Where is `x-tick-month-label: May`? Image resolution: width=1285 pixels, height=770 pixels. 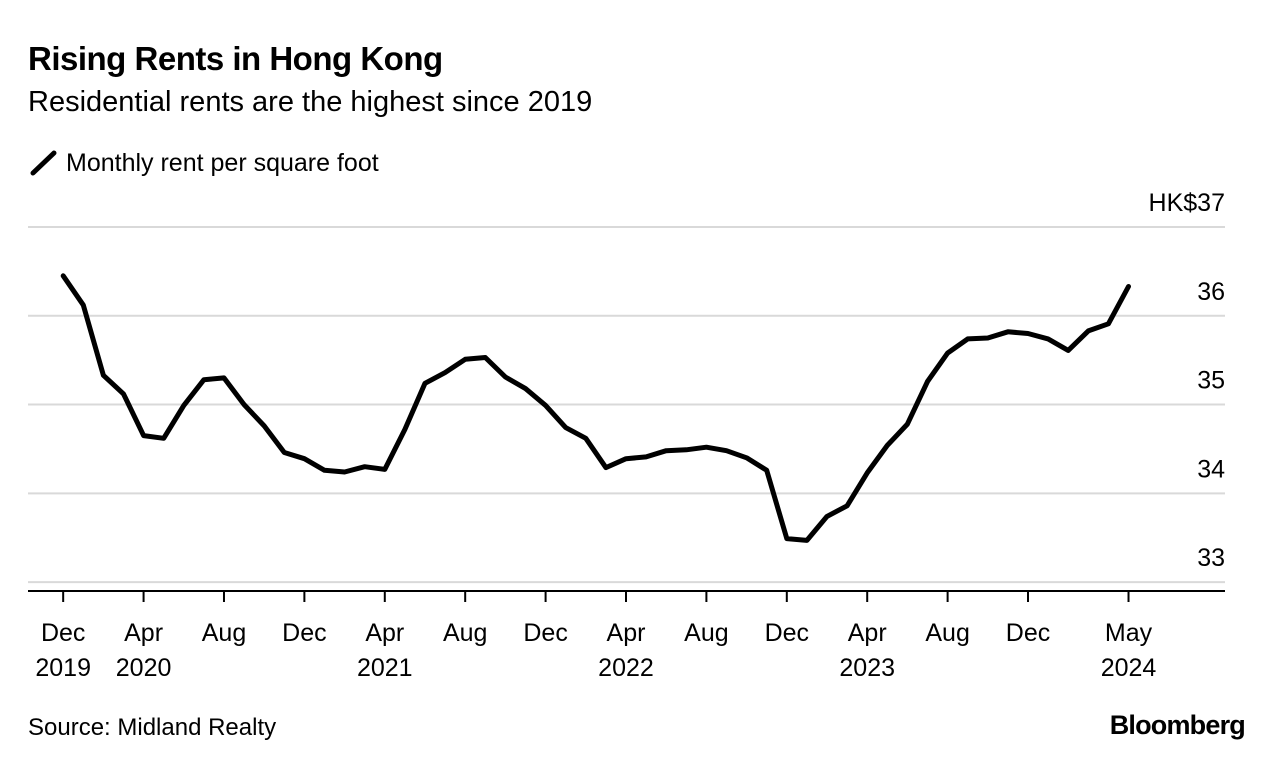
x-tick-month-label: May is located at coordinates (1129, 633).